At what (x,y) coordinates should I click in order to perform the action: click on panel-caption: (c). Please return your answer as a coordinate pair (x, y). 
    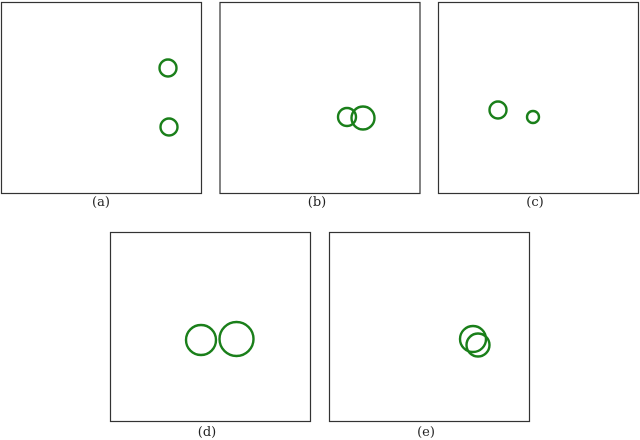
    Looking at the image, I should click on (534, 202).